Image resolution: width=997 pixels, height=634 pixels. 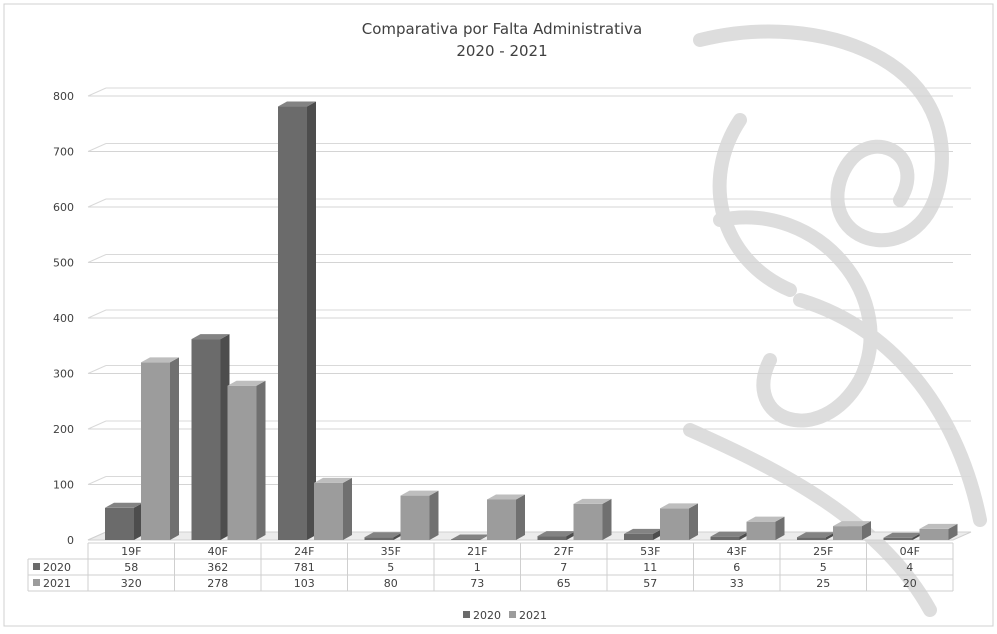 I want to click on legend: 2020 2021, so click(x=505, y=615).